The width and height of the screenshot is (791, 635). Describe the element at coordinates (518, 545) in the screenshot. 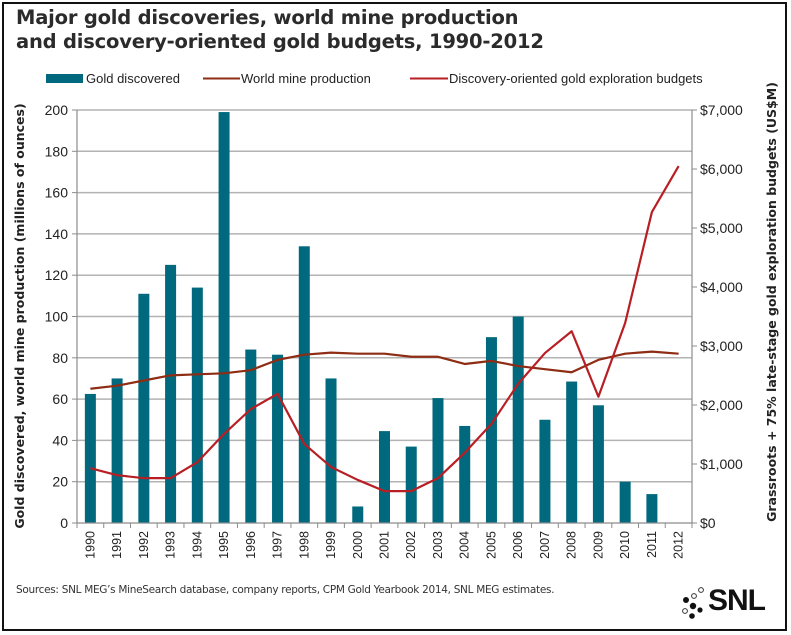

I see `x-tick-label: 2006` at that location.